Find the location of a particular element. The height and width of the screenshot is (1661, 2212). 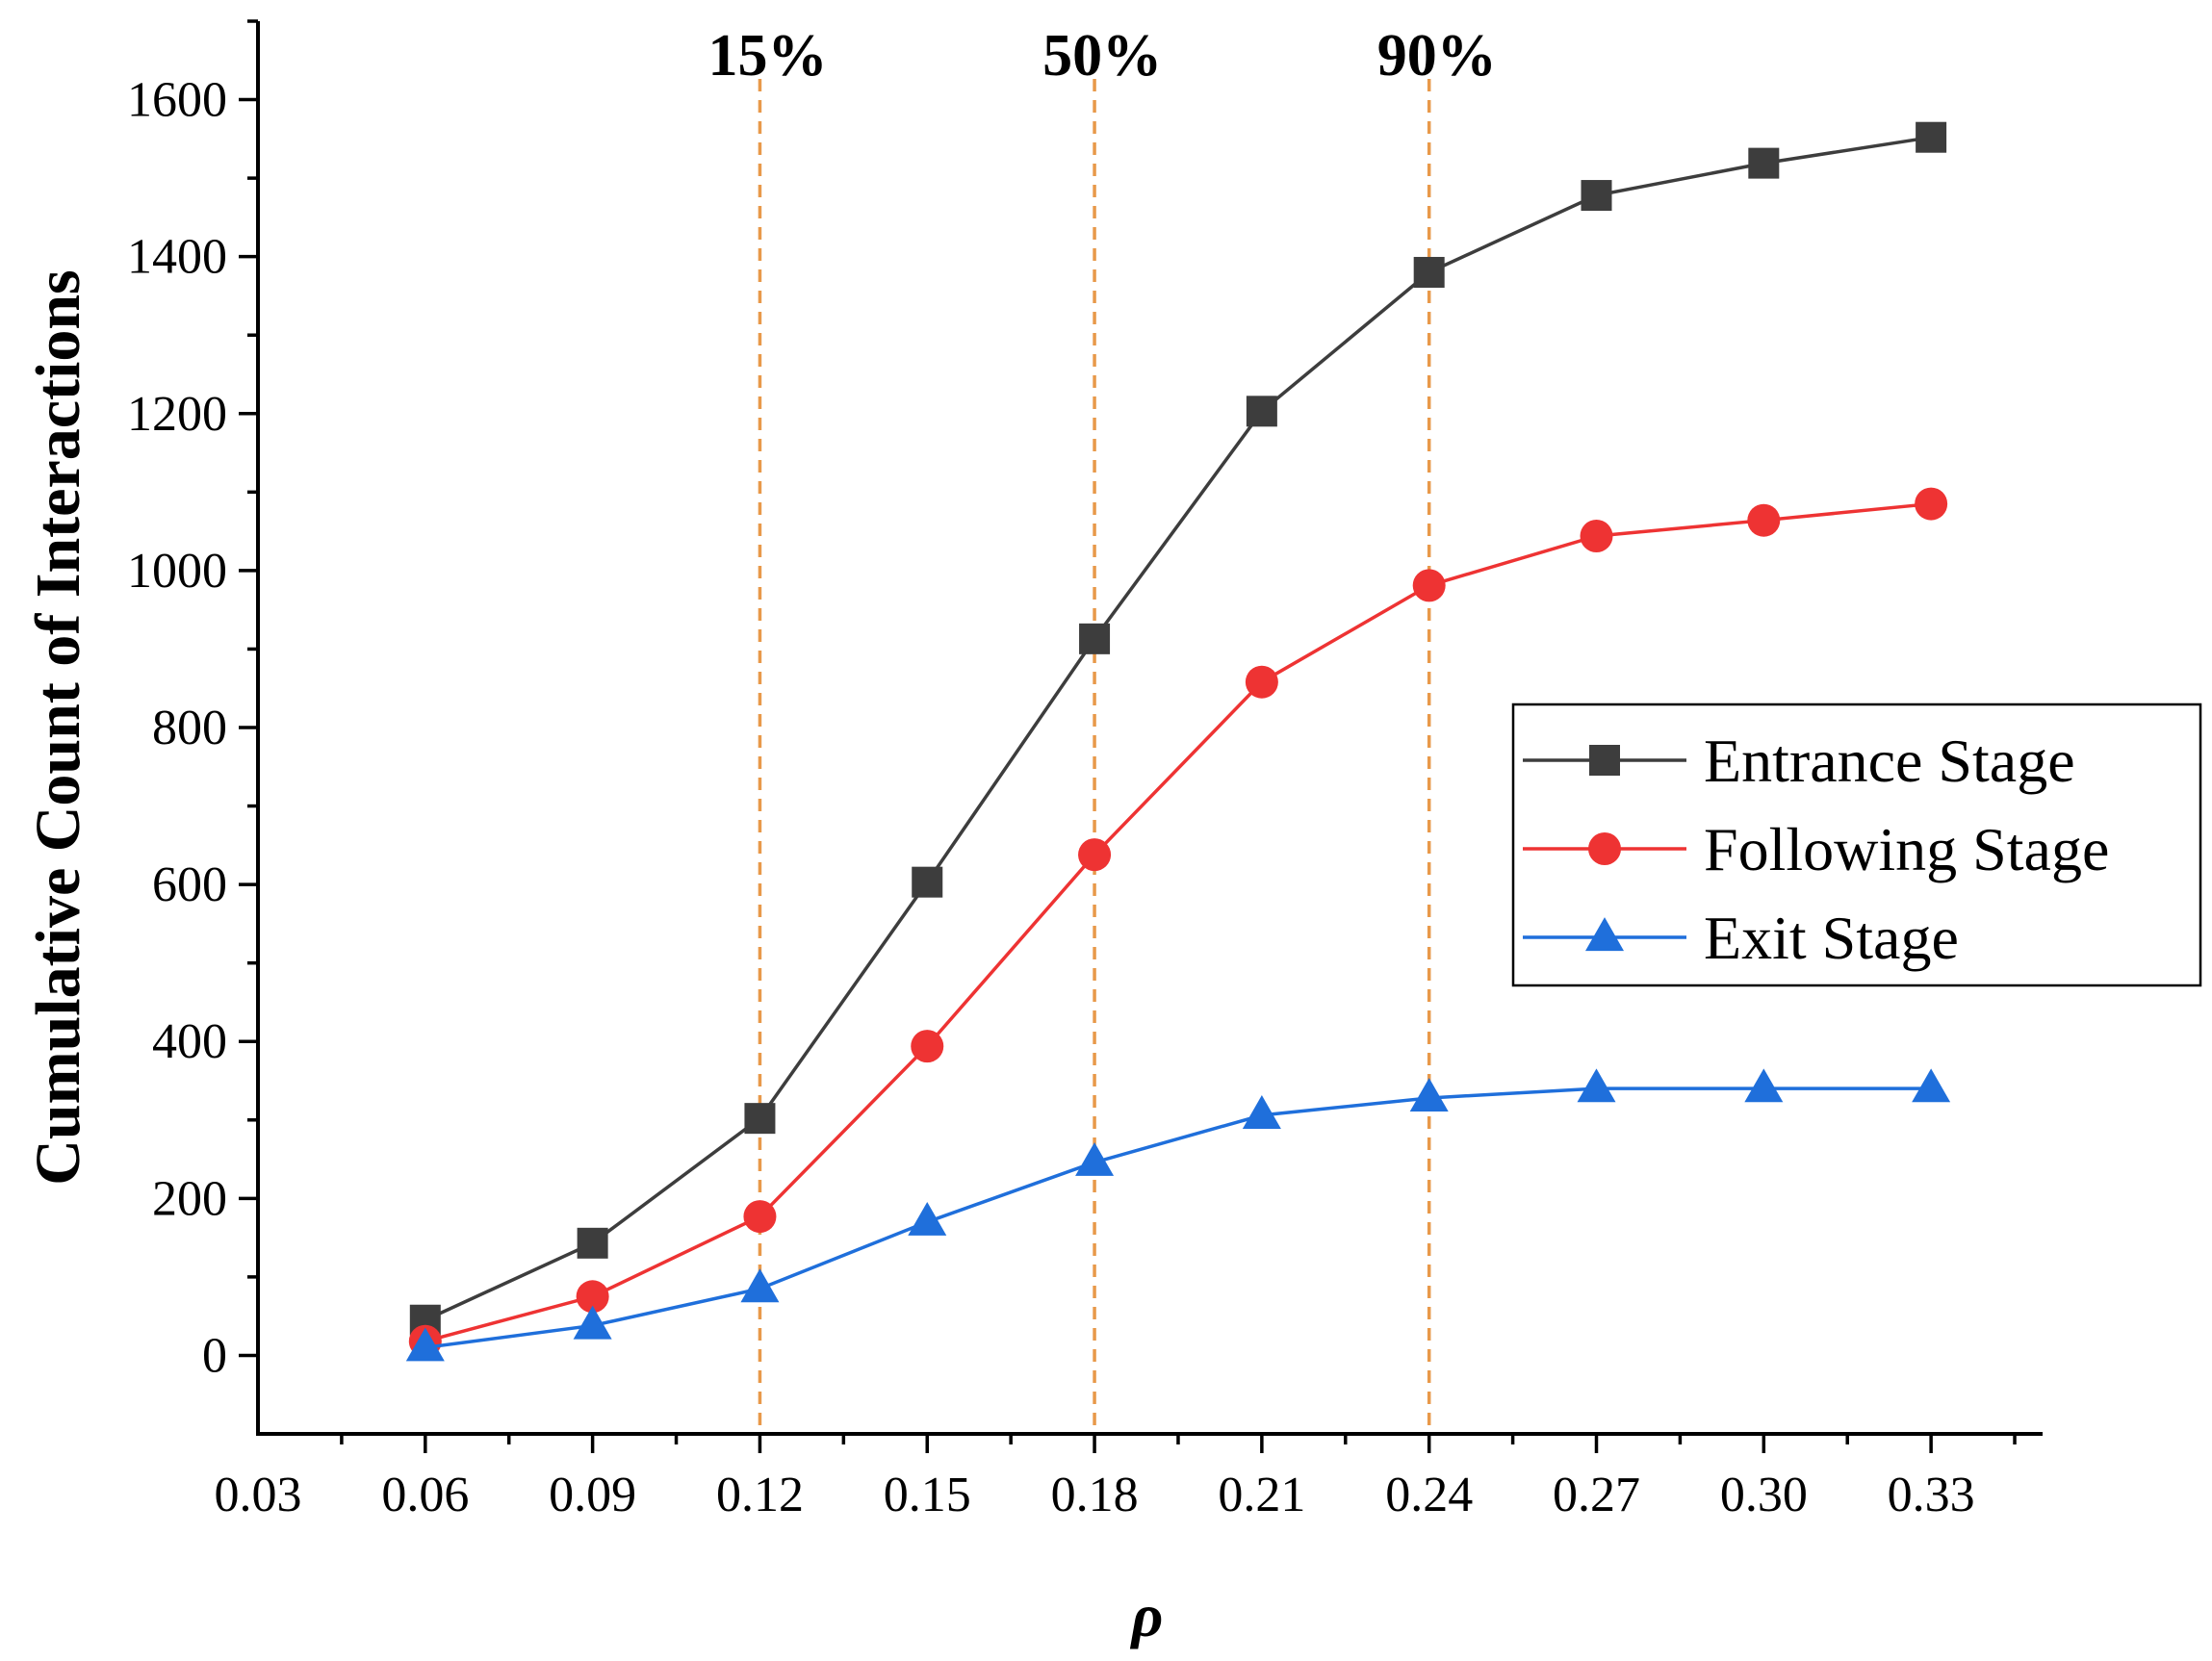

x-tick-label: 0.24 is located at coordinates (1429, 1495).